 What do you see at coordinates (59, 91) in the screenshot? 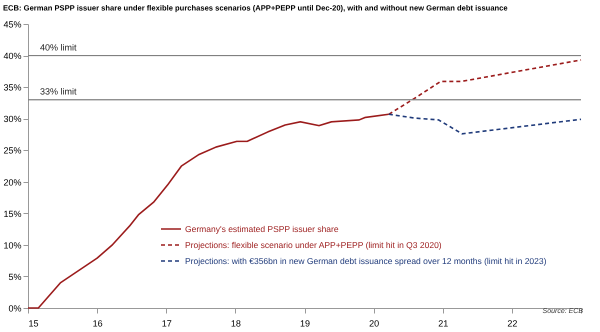
I see `ref-line-label: 33% limit` at bounding box center [59, 91].